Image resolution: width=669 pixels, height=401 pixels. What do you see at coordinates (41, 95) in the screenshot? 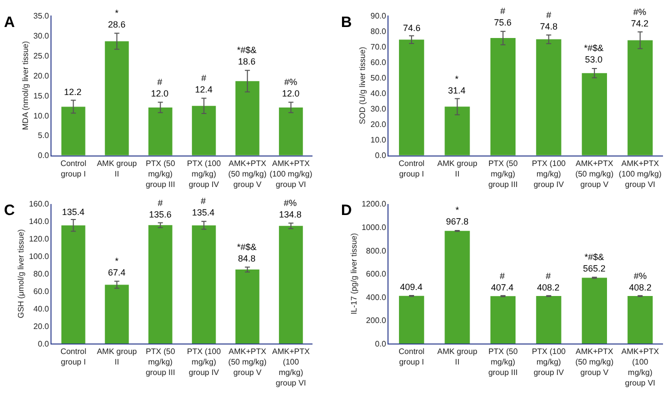
I see `y-tick-label: 15.0` at bounding box center [41, 95].